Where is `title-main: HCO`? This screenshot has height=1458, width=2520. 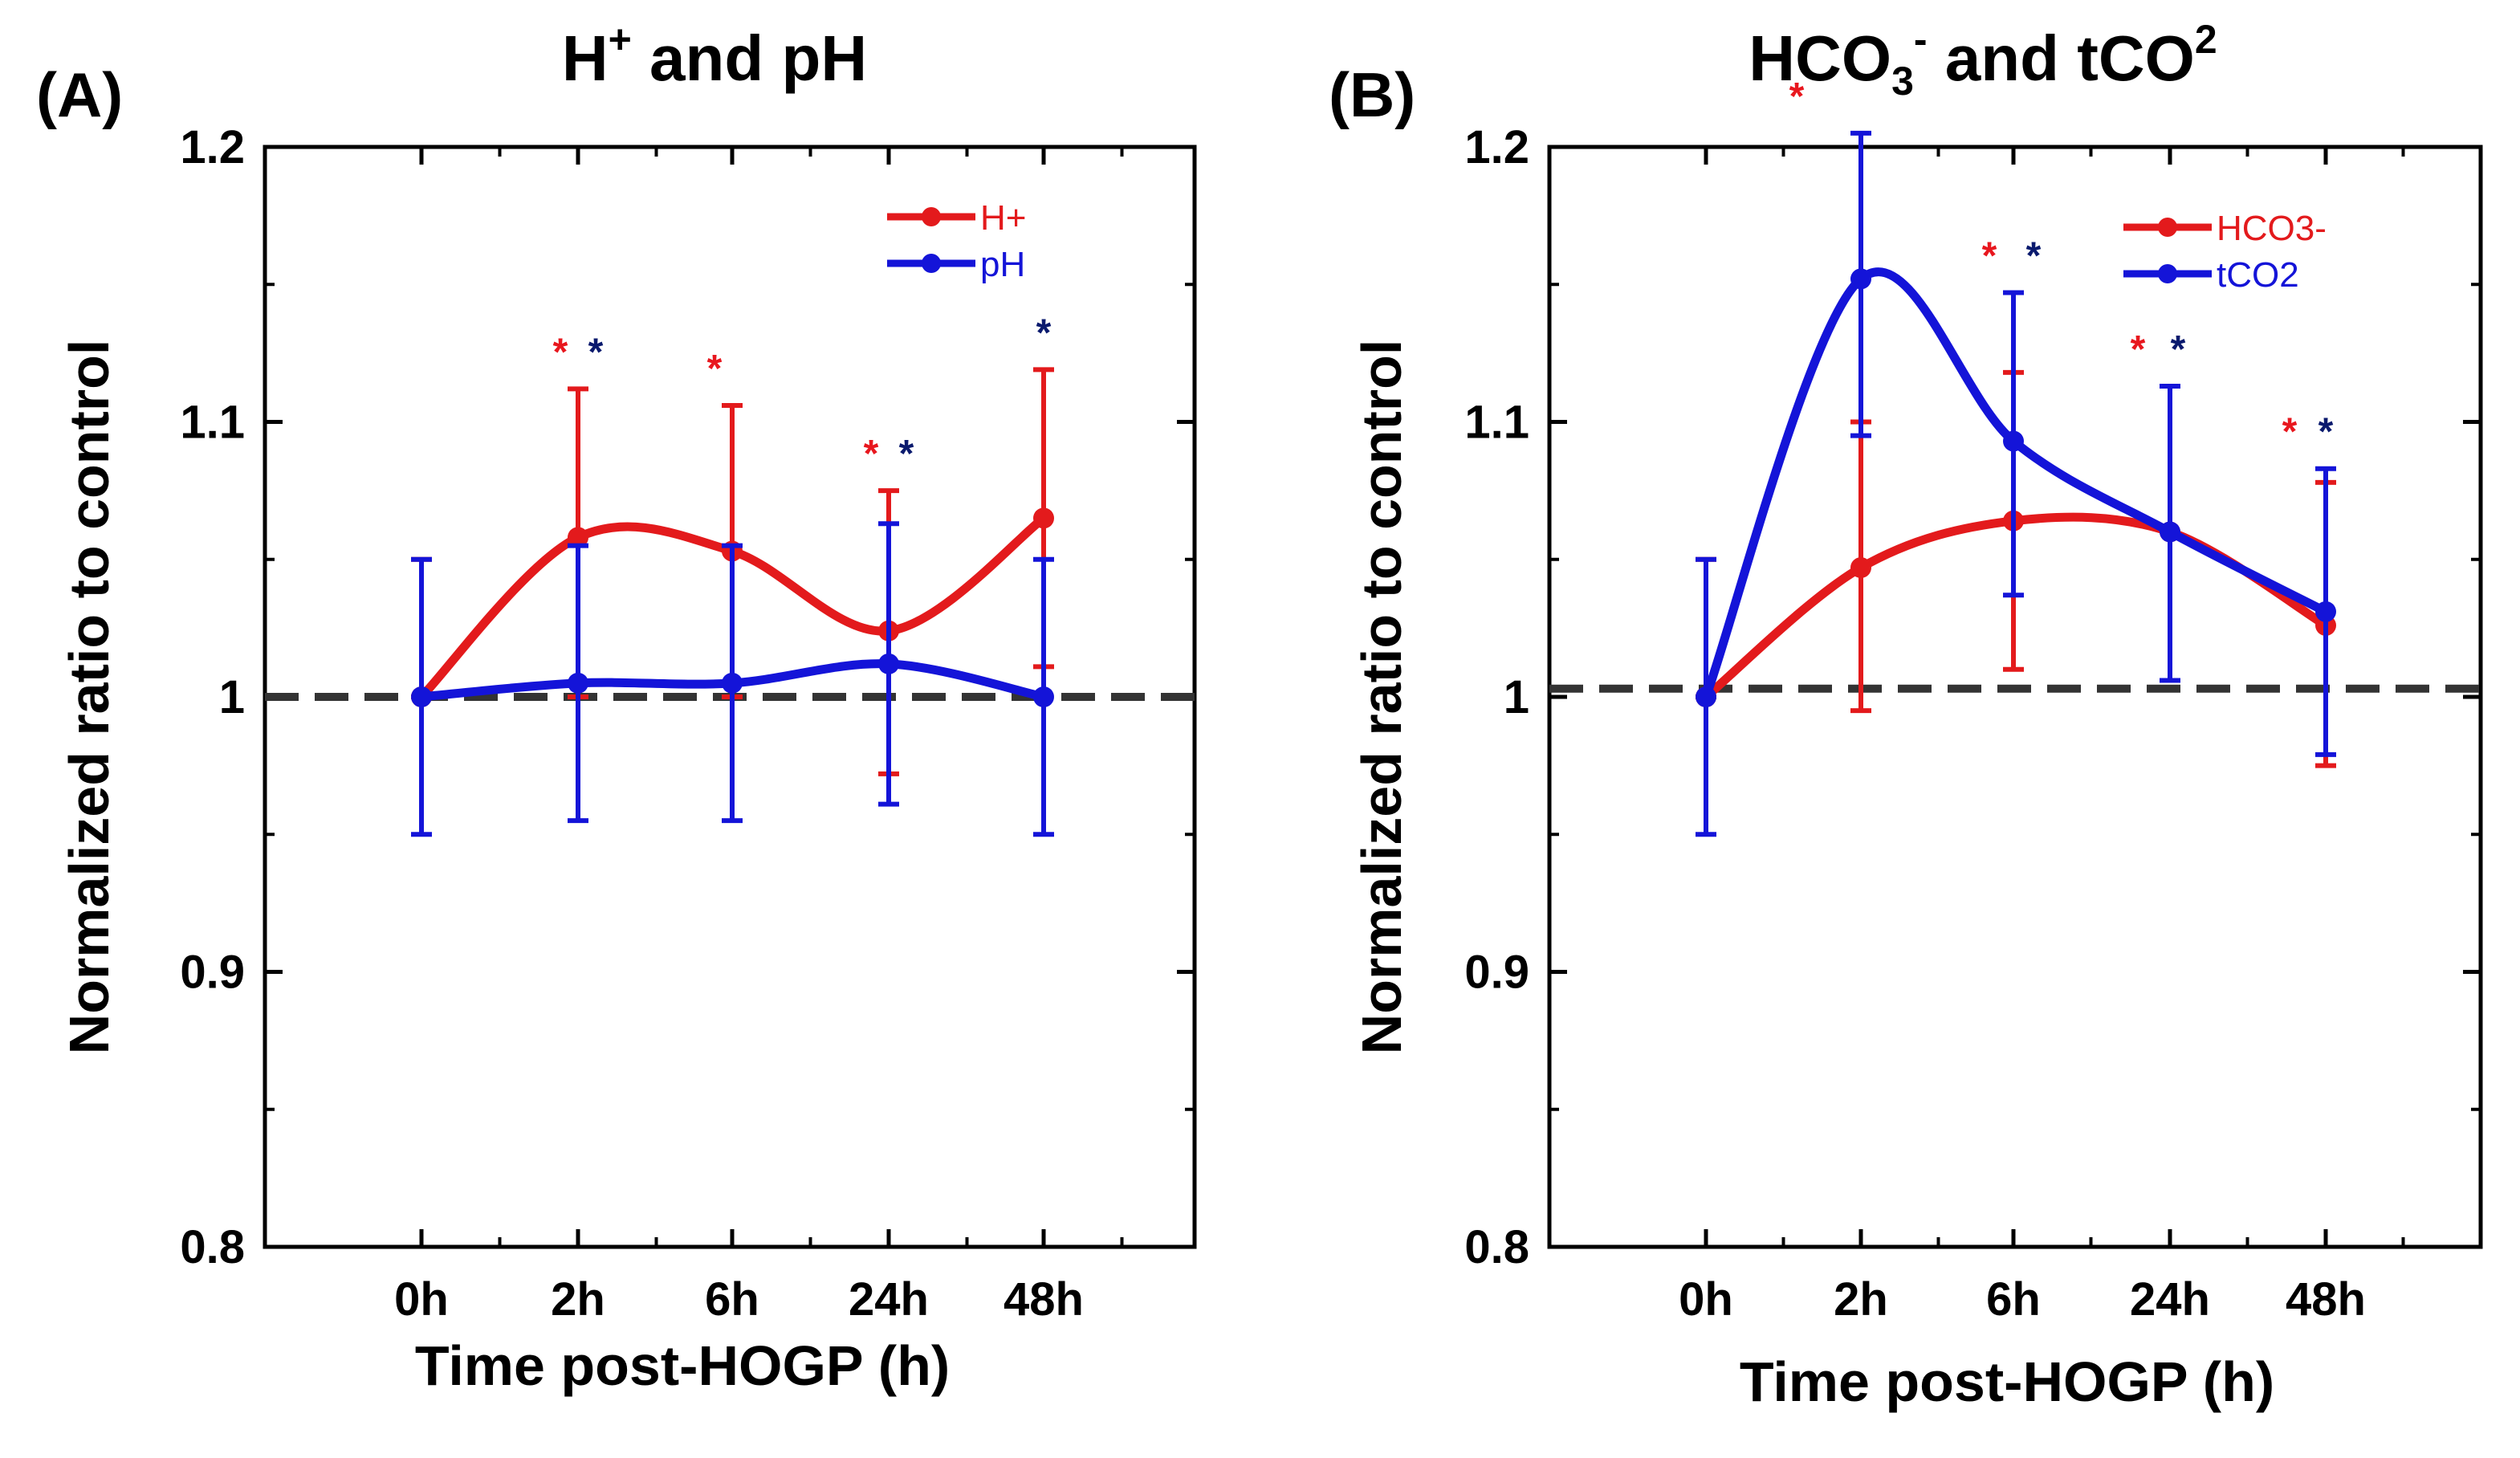 title-main: HCO is located at coordinates (1820, 58).